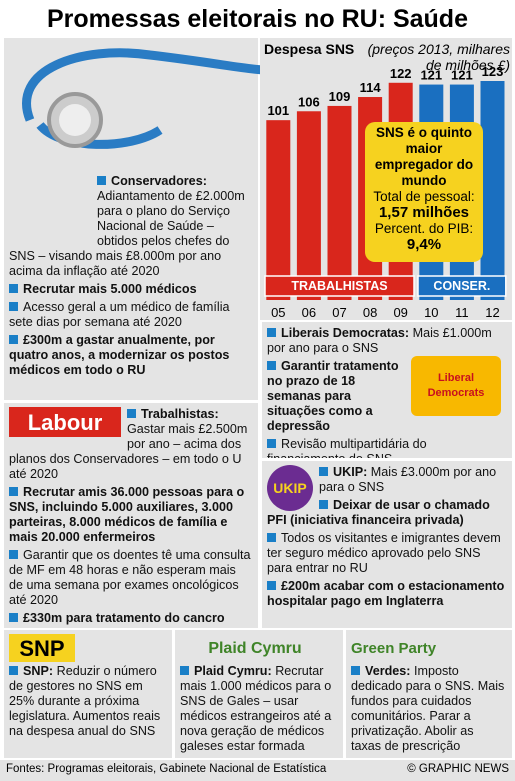 This screenshot has width=515, height=781. I want to click on callout-label: Total de pessoal:, so click(424, 196).